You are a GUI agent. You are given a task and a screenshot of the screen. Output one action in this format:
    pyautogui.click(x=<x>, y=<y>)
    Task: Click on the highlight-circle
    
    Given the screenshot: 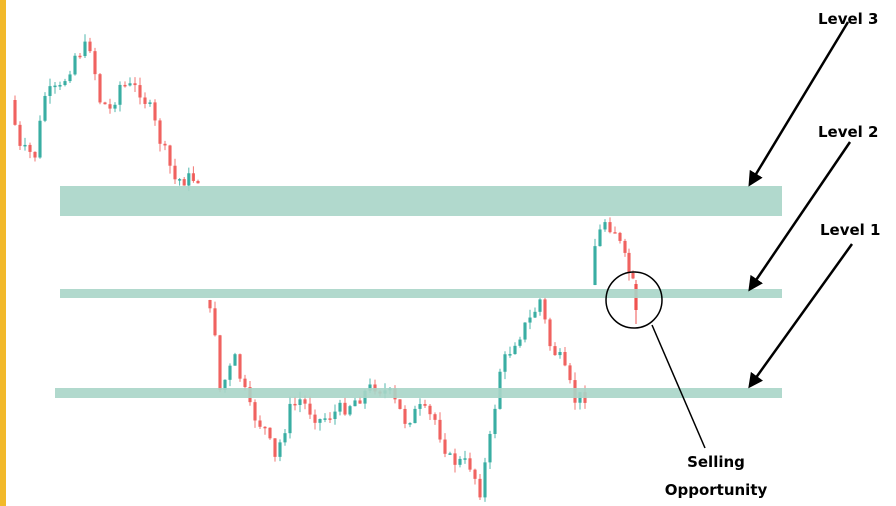 What is the action you would take?
    pyautogui.click(x=634, y=300)
    